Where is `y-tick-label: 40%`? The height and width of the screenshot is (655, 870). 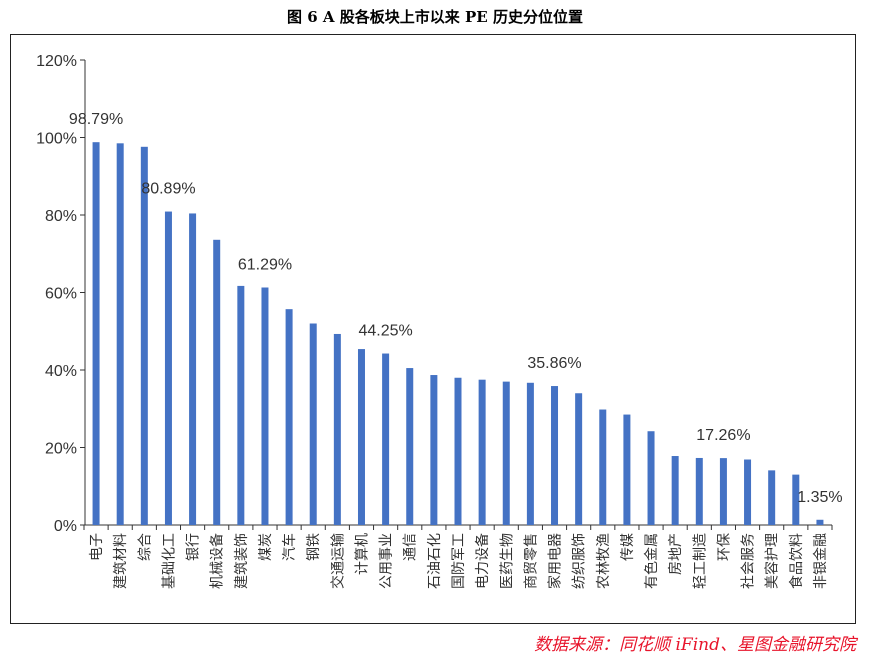
y-tick-label: 40% is located at coordinates (61, 371).